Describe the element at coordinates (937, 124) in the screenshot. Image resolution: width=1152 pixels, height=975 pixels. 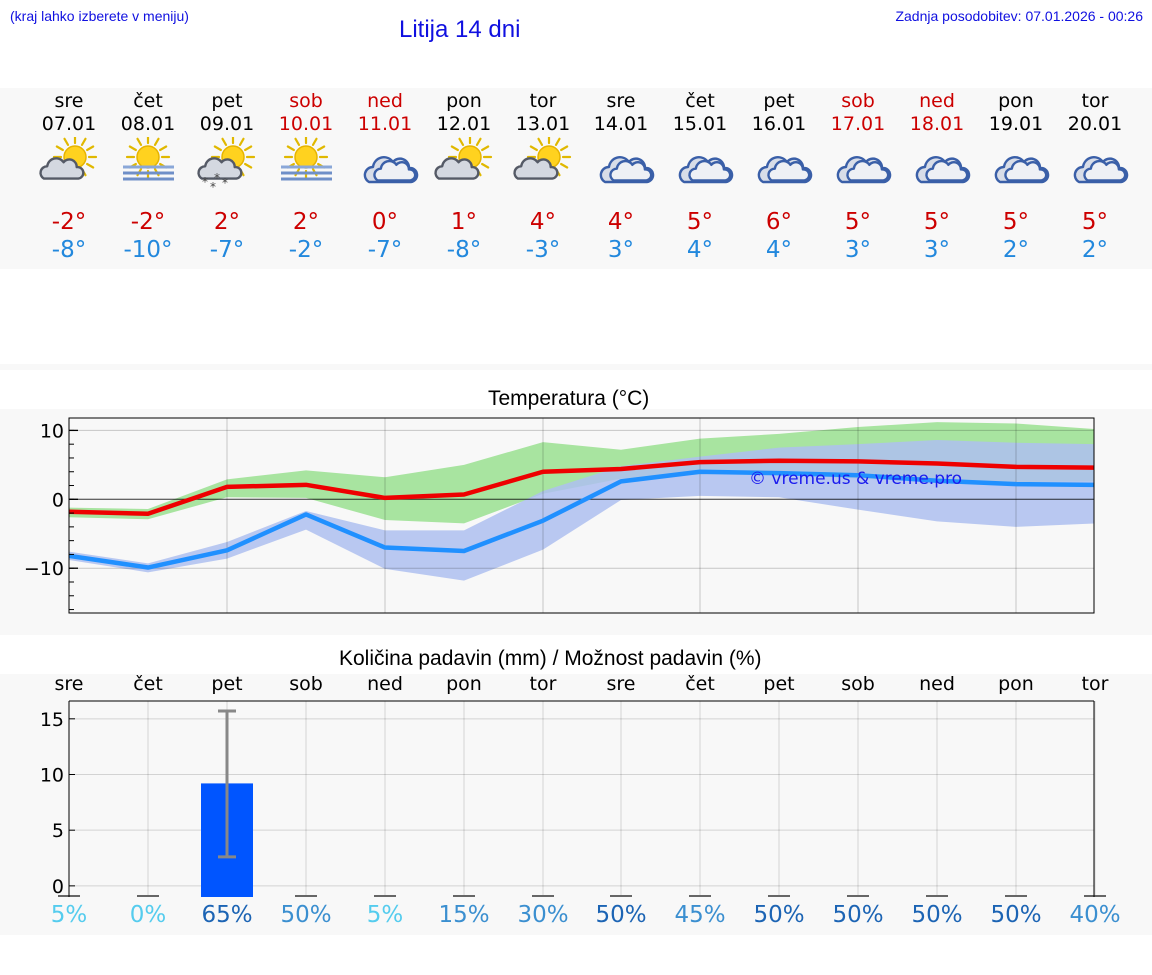
I see `day-date: 18.01` at that location.